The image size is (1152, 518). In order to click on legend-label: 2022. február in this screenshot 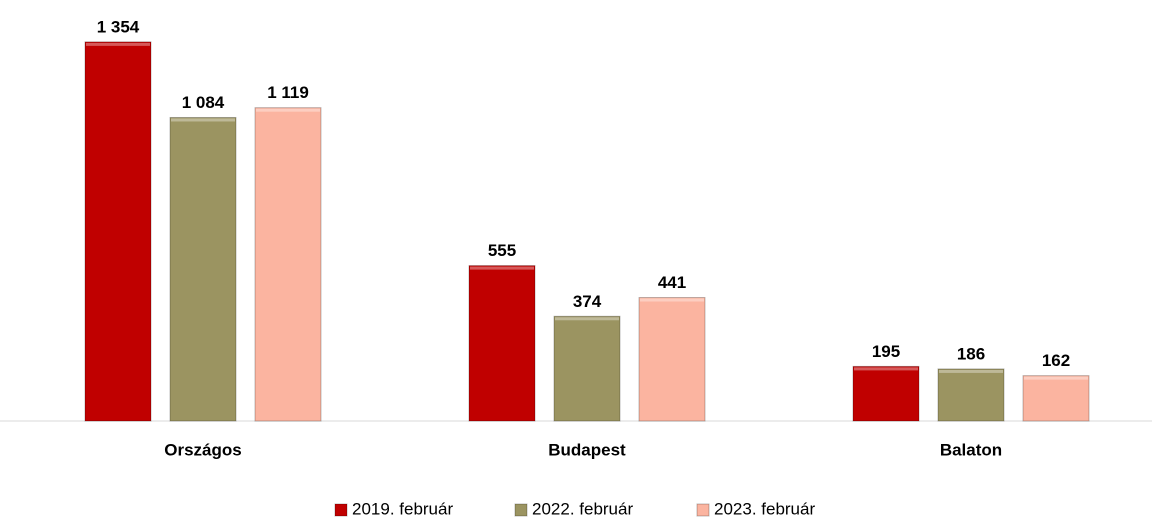, I will do `click(582, 508)`.